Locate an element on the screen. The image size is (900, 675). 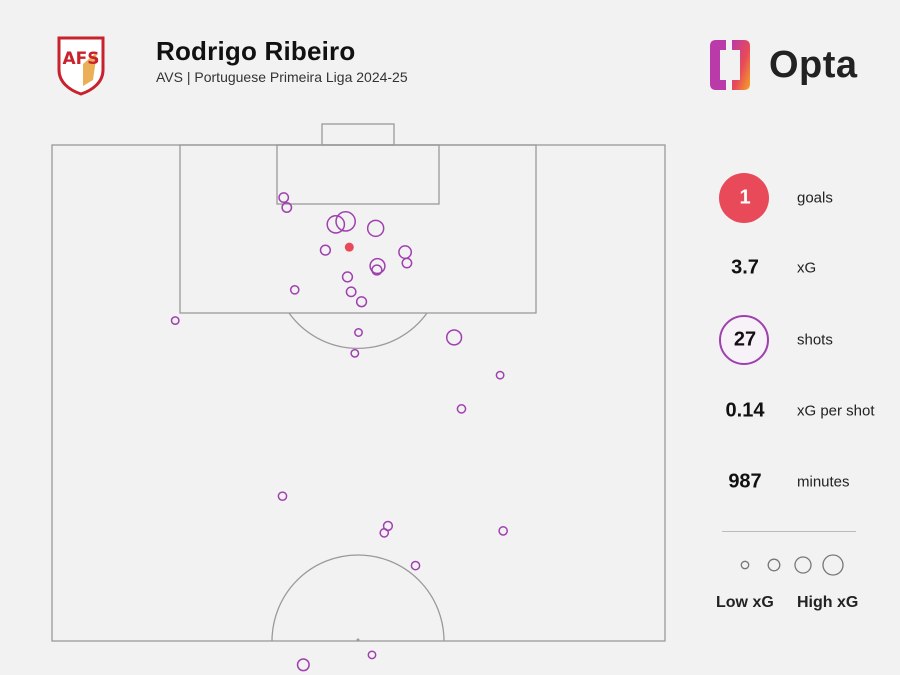
brand: Opta is located at coordinates (786, 66).